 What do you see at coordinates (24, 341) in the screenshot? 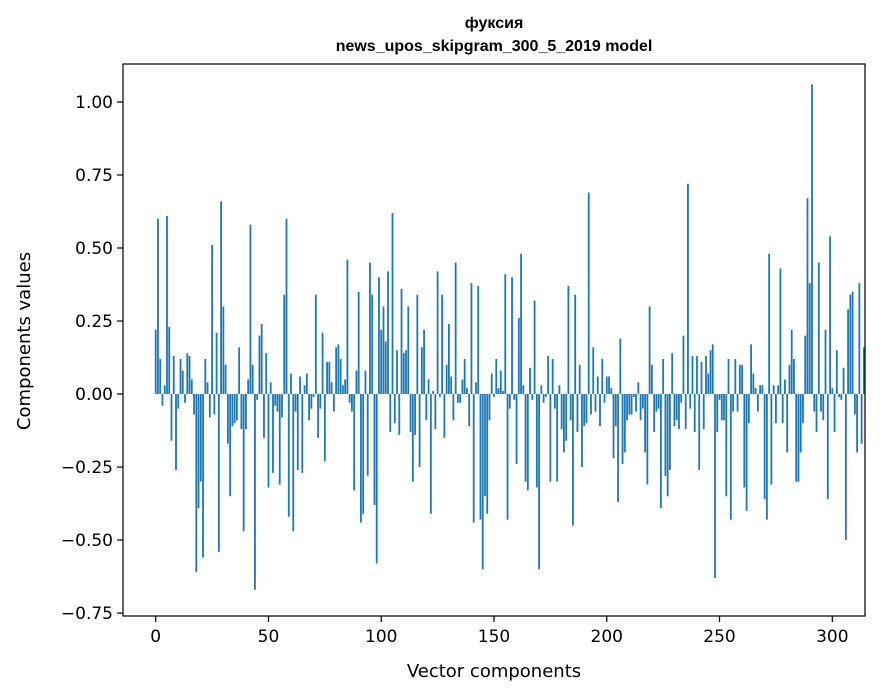
I see `y-axis-label: Components values` at bounding box center [24, 341].